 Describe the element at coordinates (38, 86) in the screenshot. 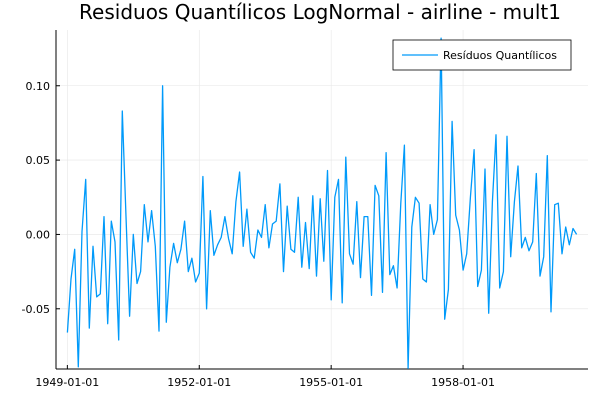

I see `y-tick-label: 0.10` at that location.